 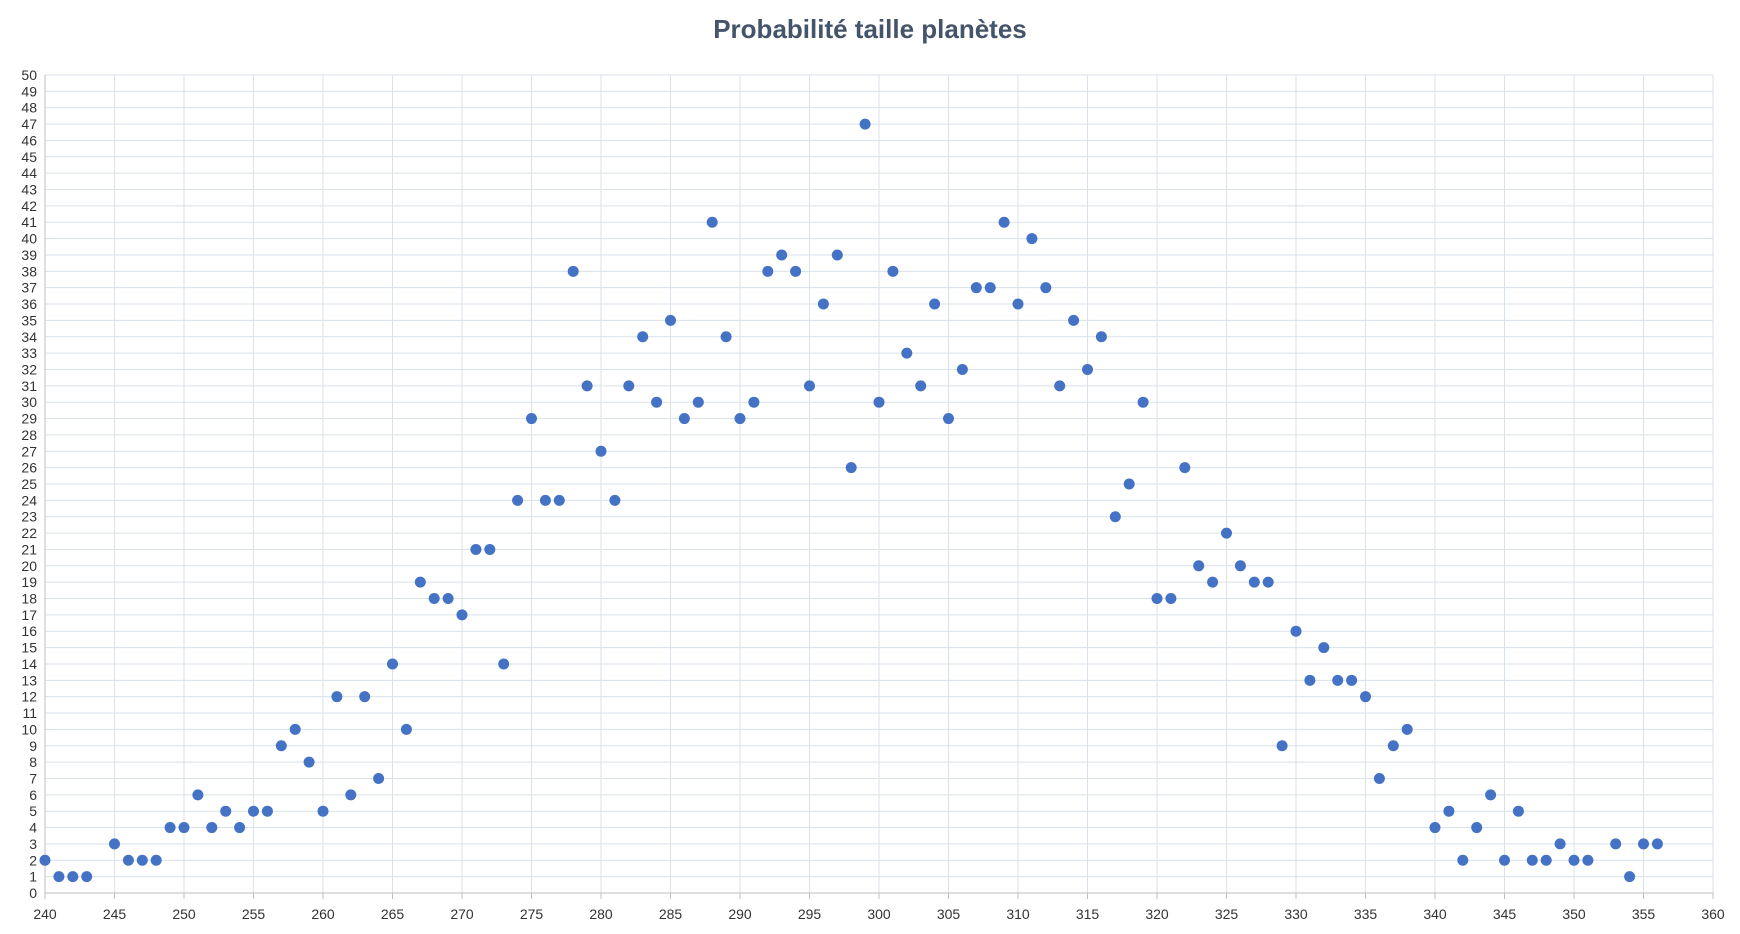 What do you see at coordinates (949, 914) in the screenshot?
I see `x-tick-label: 305` at bounding box center [949, 914].